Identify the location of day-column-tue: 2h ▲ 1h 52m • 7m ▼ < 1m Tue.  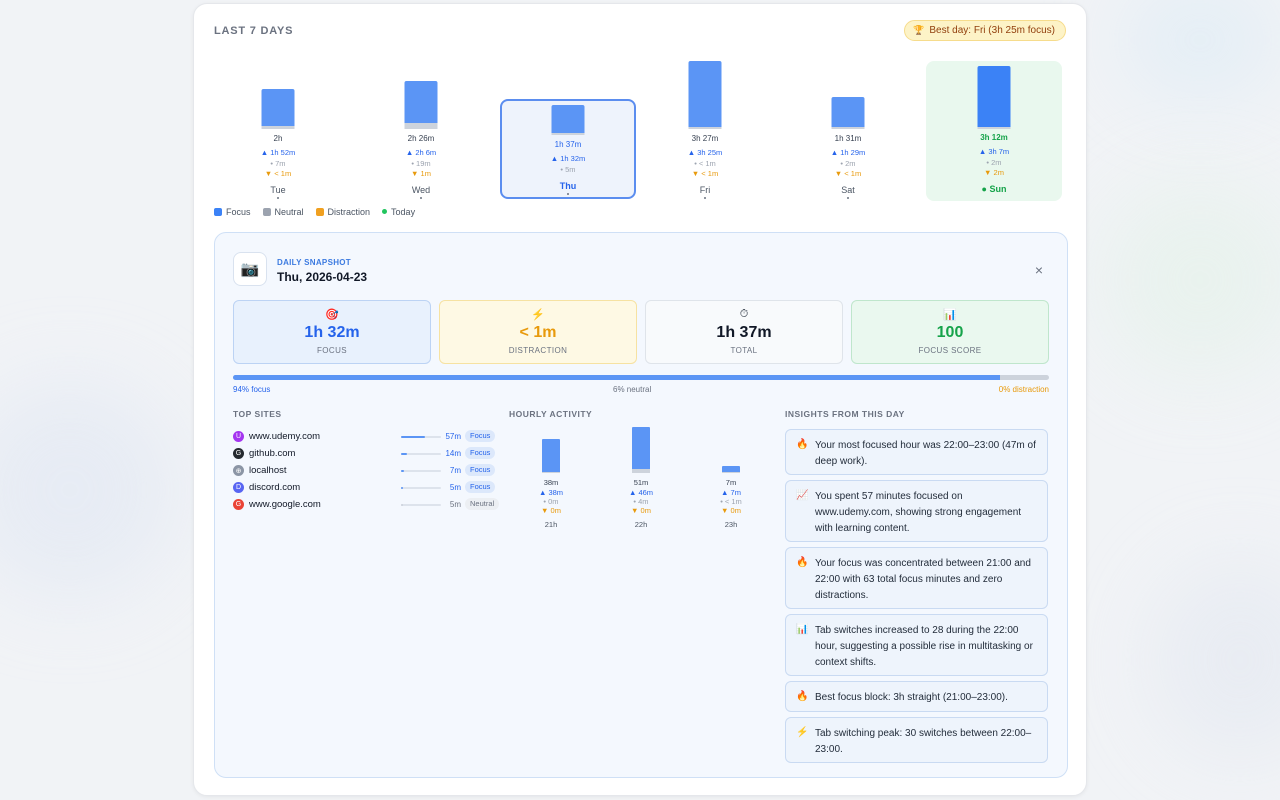
(278, 129).